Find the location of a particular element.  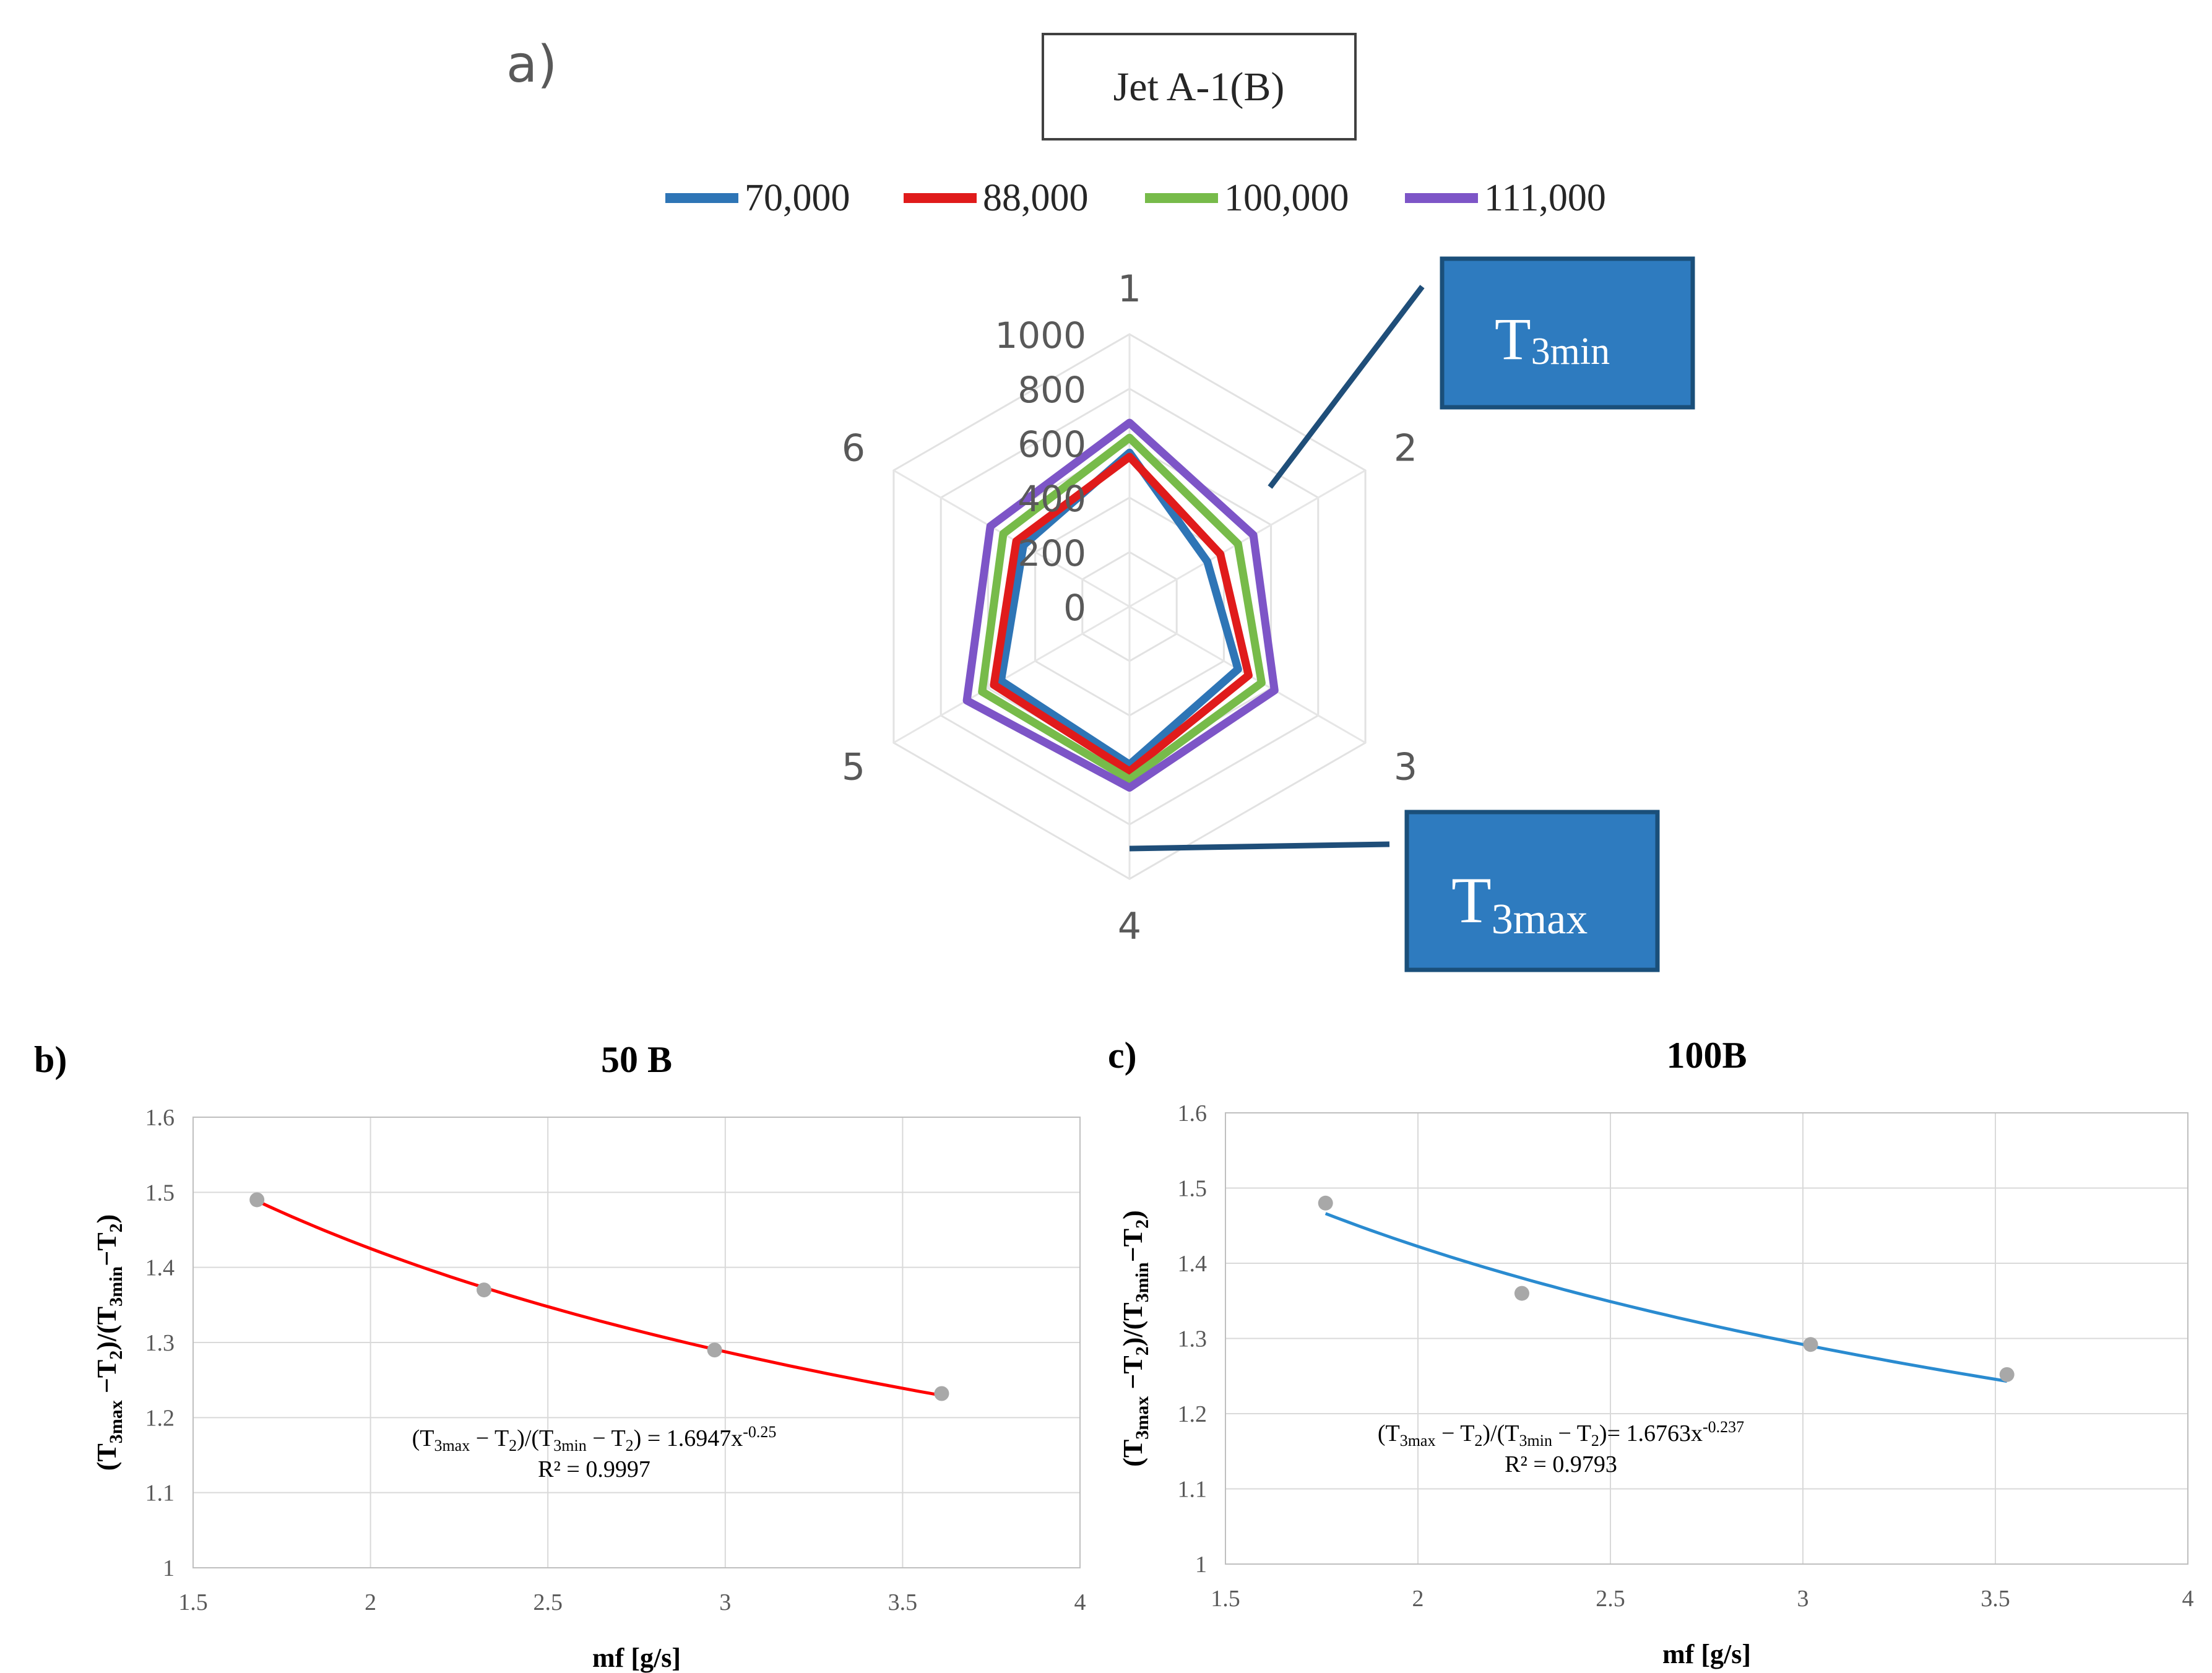

y-tick-label: 1.2 is located at coordinates (160, 1418).